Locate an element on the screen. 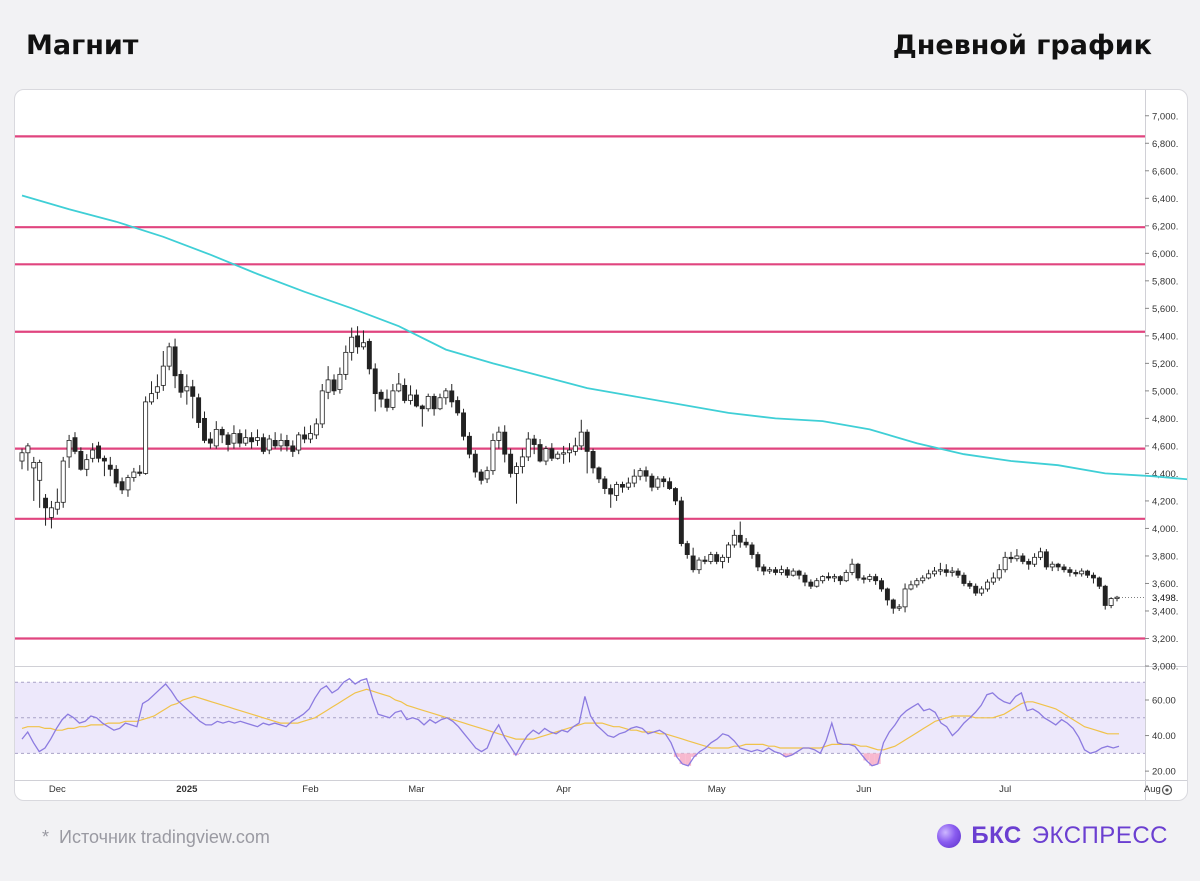 The width and height of the screenshot is (1200, 881). price-axis-tick-label: 6,800. is located at coordinates (1165, 144).